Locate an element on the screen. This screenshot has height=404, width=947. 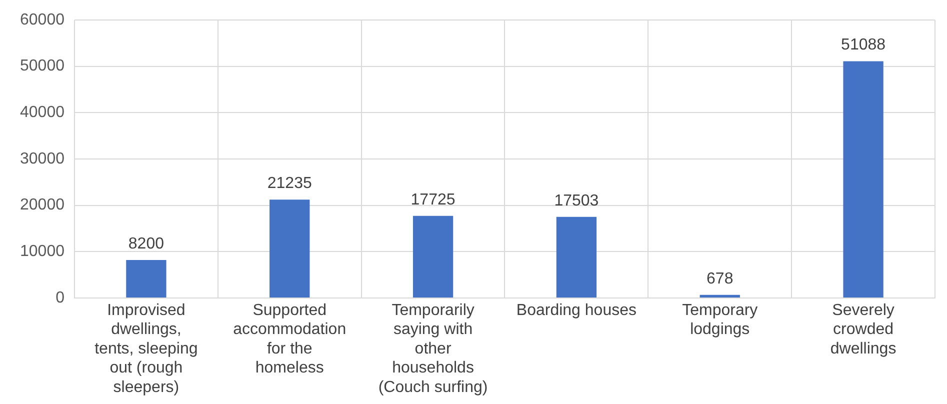
y-tick-label: 10000 is located at coordinates (42, 251).